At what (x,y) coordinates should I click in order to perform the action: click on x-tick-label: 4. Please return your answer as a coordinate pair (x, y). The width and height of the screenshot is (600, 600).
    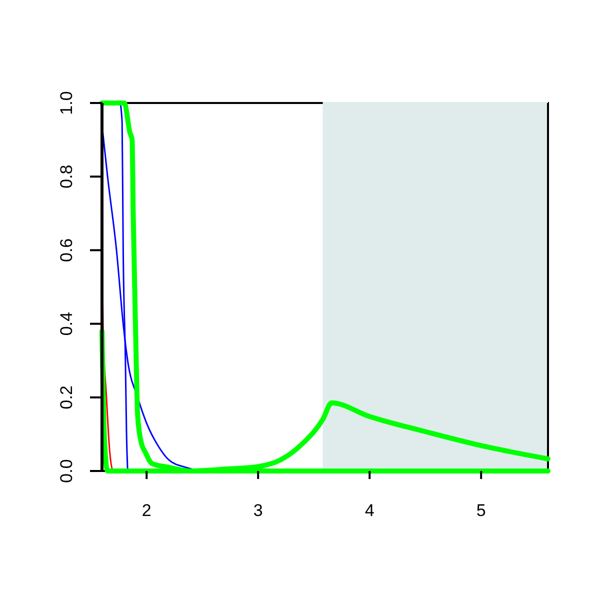
    Looking at the image, I should click on (369, 510).